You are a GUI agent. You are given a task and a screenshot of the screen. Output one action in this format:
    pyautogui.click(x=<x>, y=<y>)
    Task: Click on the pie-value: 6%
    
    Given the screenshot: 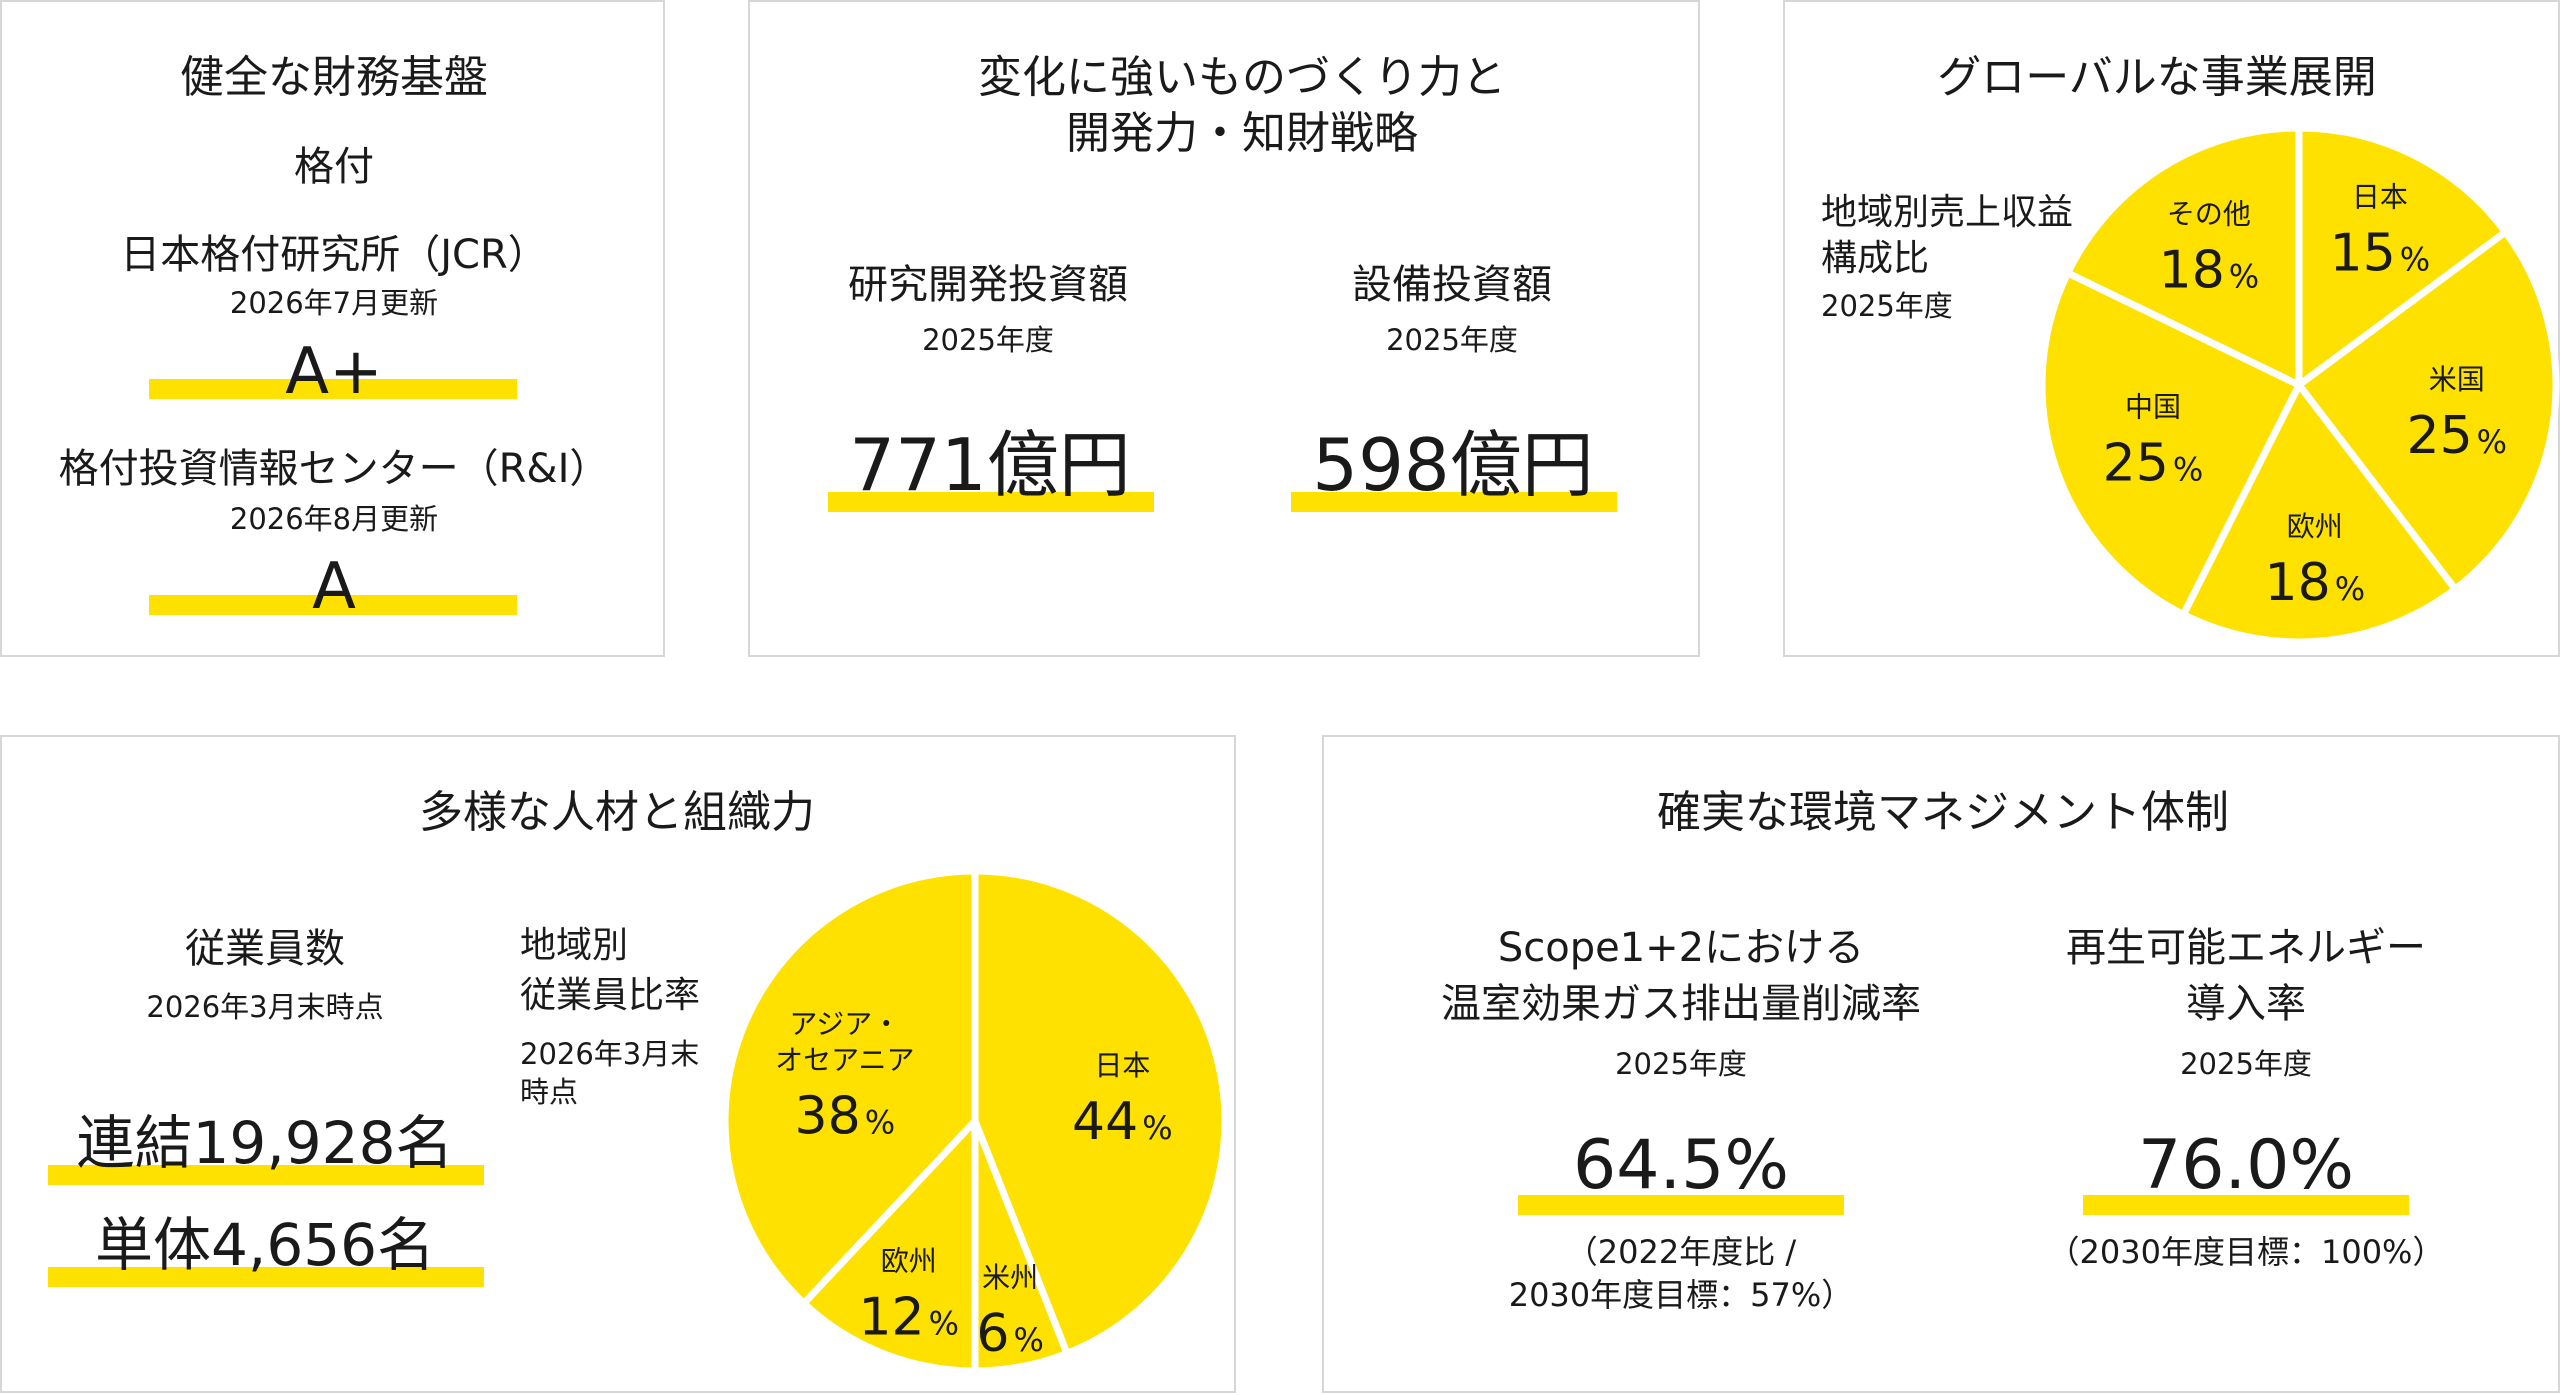 What is the action you would take?
    pyautogui.click(x=1010, y=1334)
    